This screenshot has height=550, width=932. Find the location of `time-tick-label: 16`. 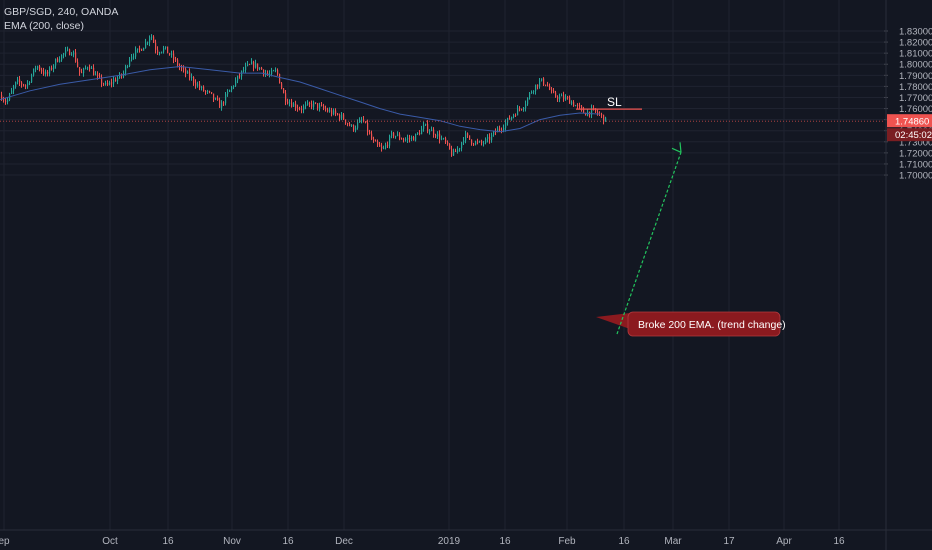

time-tick-label: 16 is located at coordinates (505, 541).